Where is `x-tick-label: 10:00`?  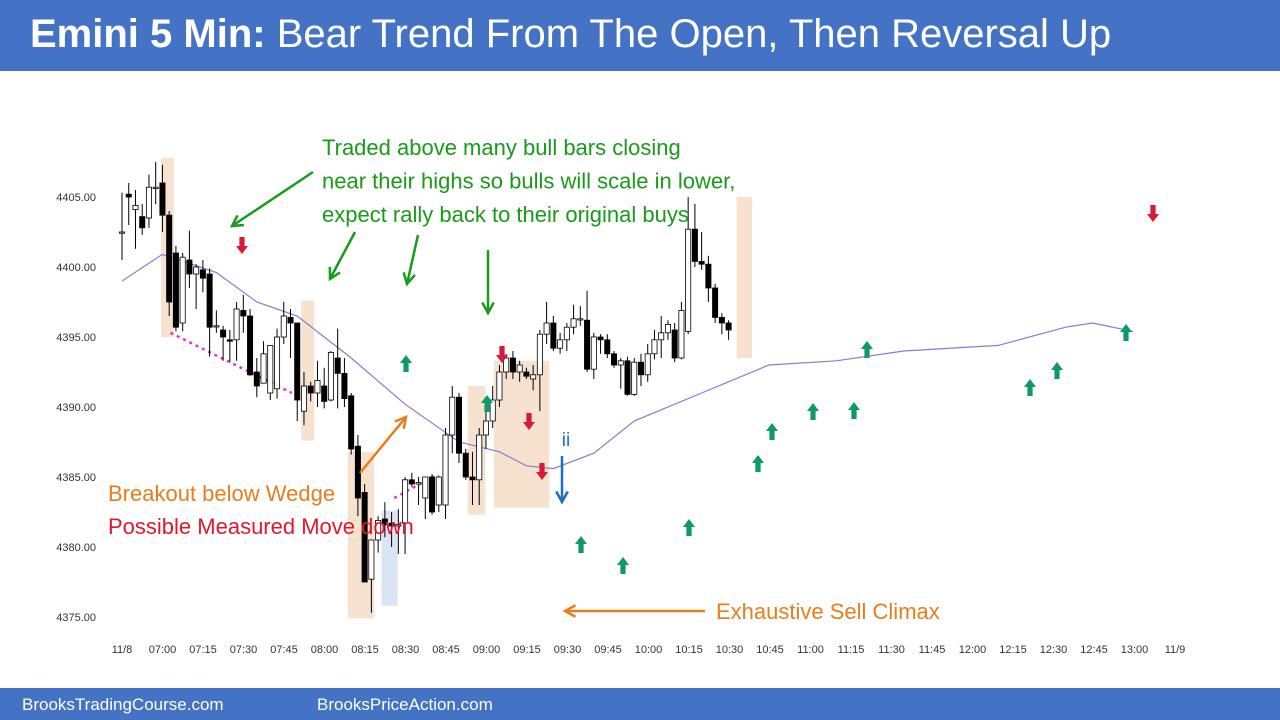 x-tick-label: 10:00 is located at coordinates (649, 650).